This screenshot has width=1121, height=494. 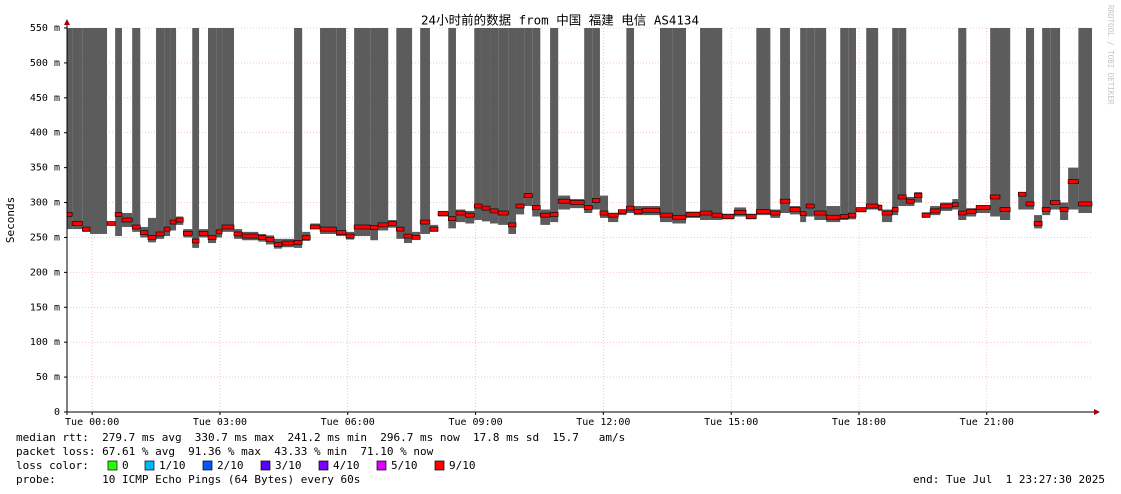 What do you see at coordinates (10, 220) in the screenshot?
I see `y-axis-label: Seconds` at bounding box center [10, 220].